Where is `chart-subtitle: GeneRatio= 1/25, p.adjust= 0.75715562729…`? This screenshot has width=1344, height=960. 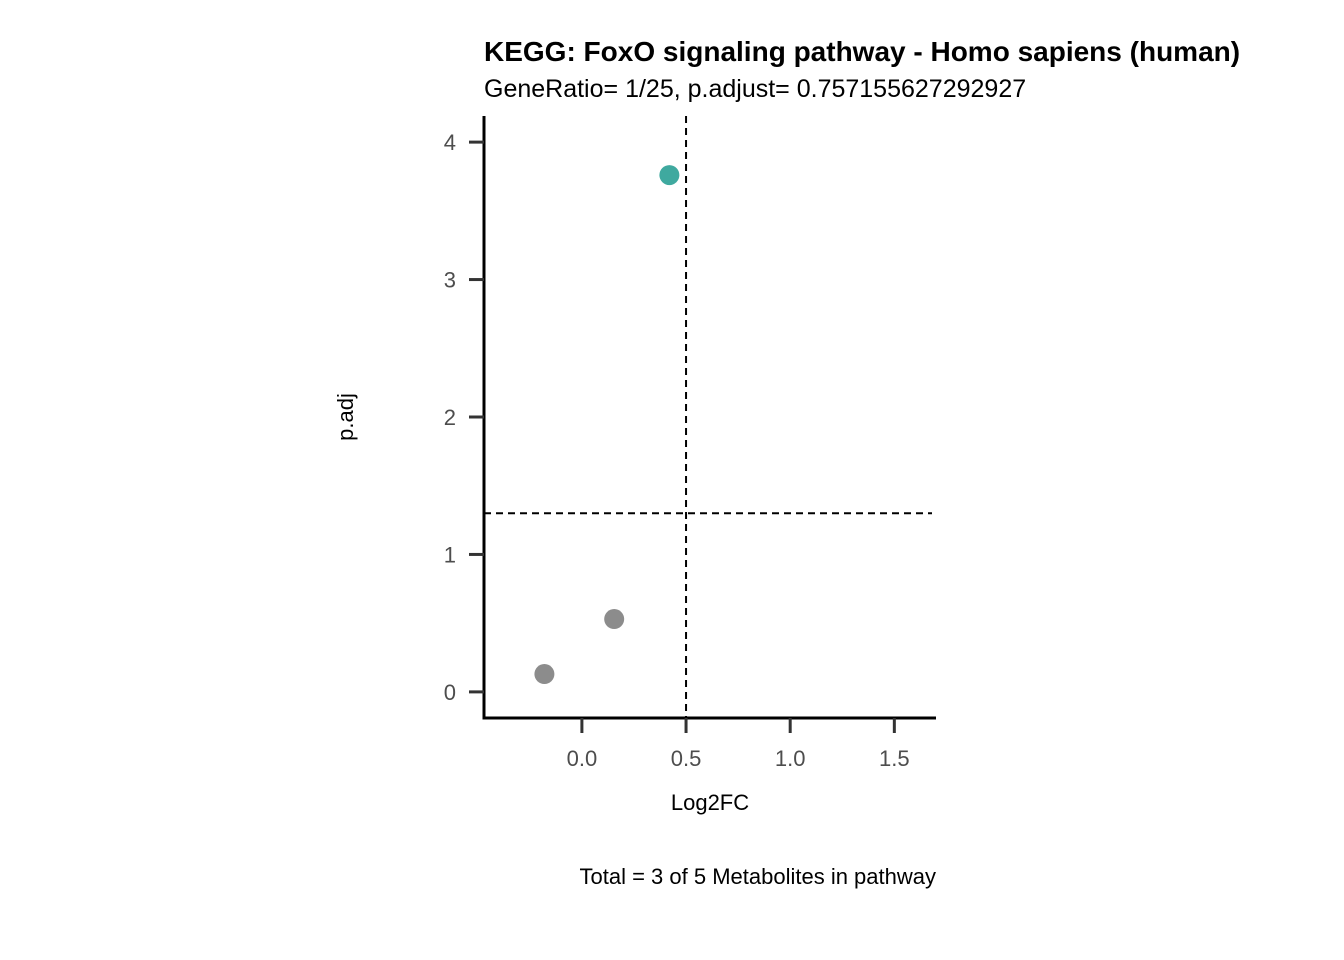 chart-subtitle: GeneRatio= 1/25, p.adjust= 0.75715562729… is located at coordinates (755, 89).